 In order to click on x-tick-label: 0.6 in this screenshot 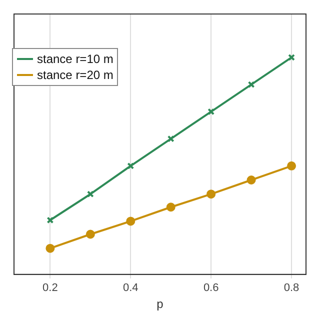, I will do `click(211, 288)`.